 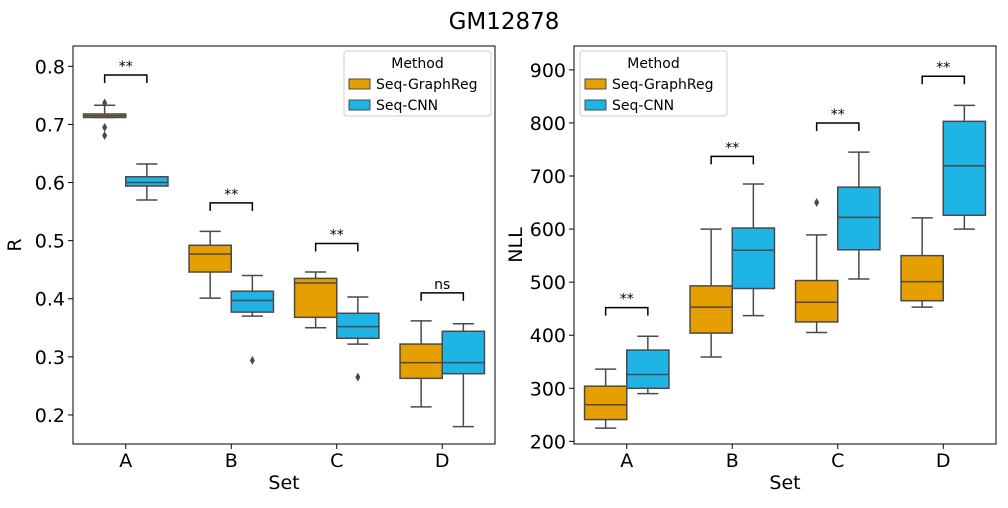 What do you see at coordinates (548, 336) in the screenshot?
I see `y-tick-label: 400` at bounding box center [548, 336].